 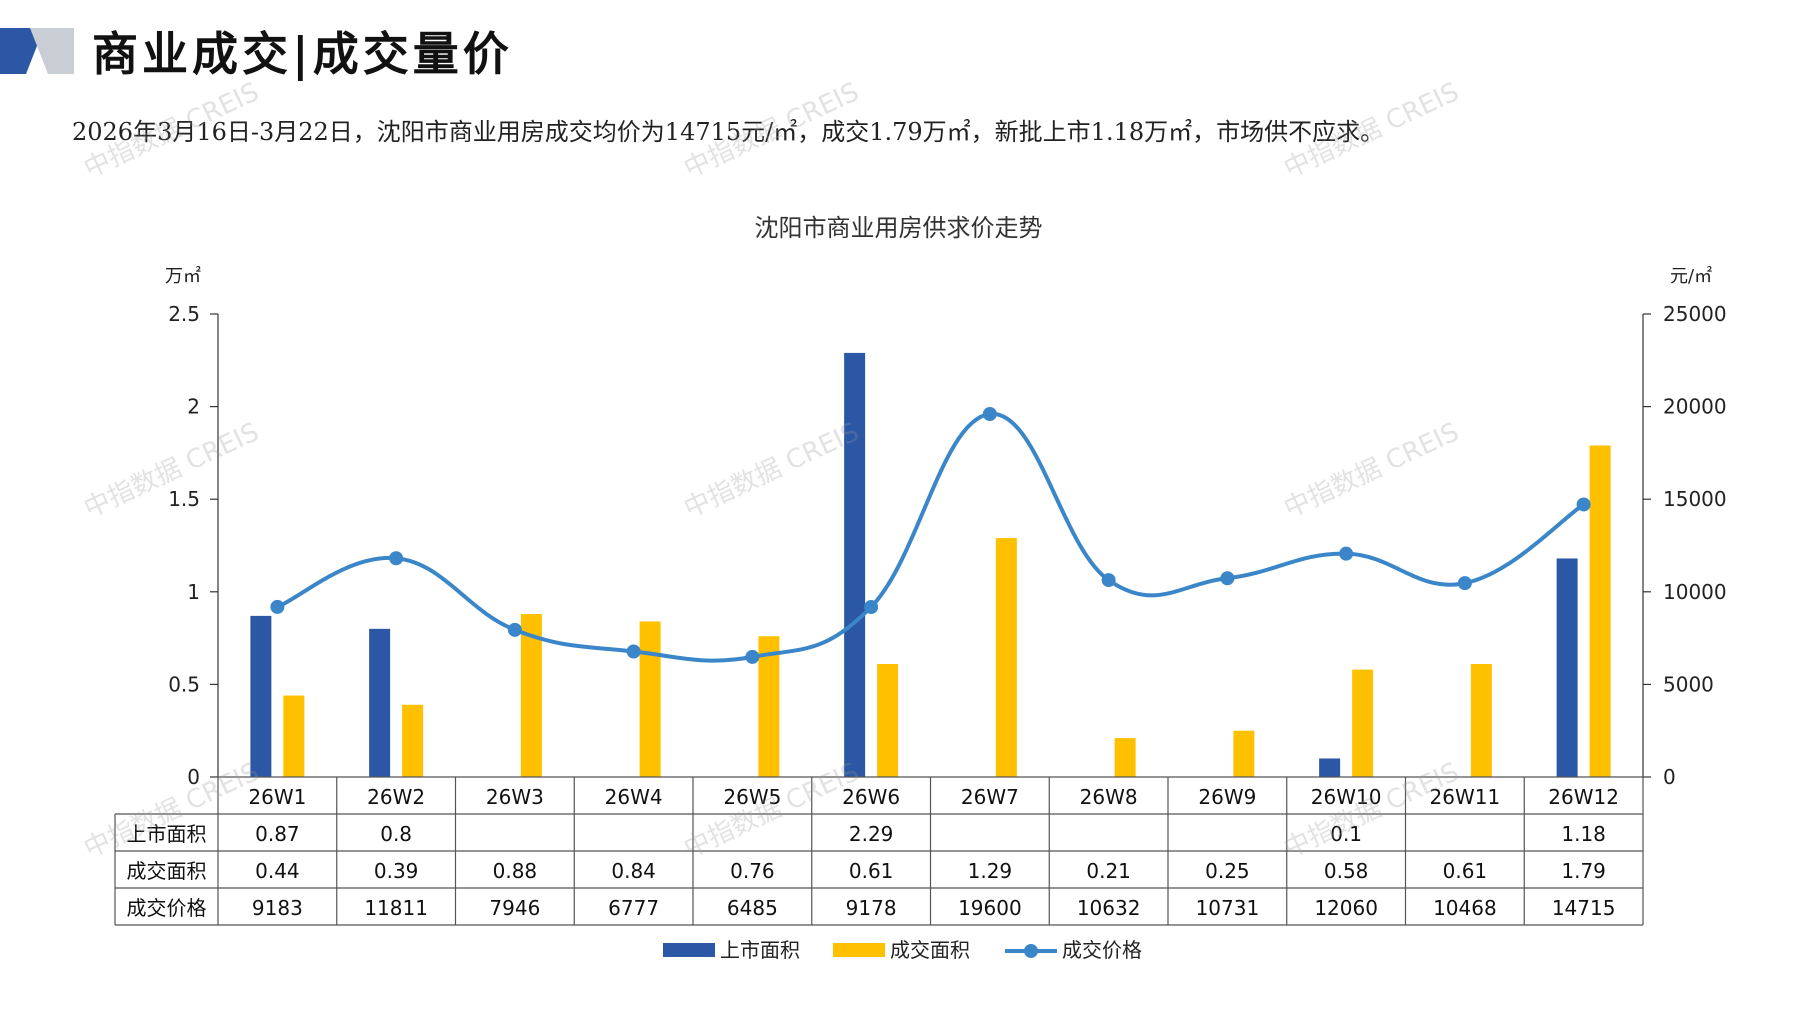 I want to click on table-cell: 0.8, so click(x=396, y=834).